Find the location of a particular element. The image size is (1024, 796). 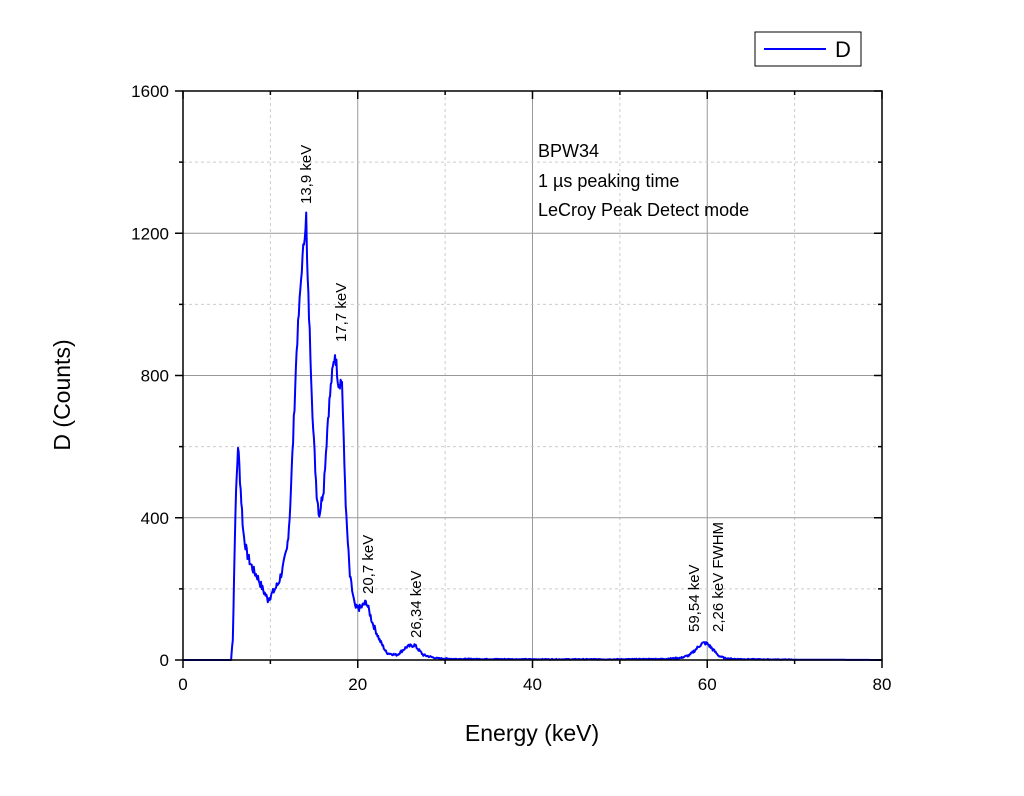

peak-label: 59,54 keV is located at coordinates (694, 598).